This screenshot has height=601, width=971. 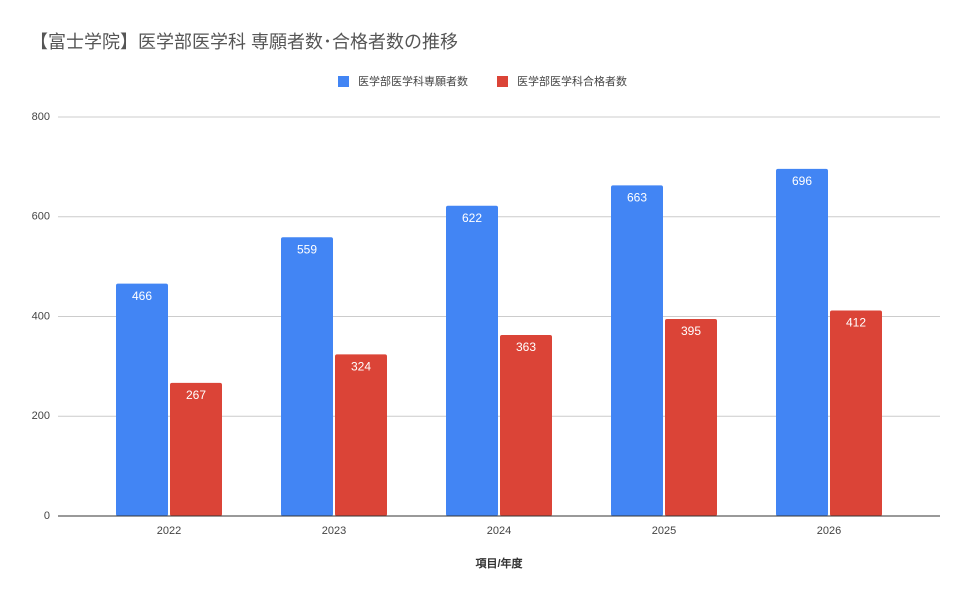 I want to click on x-tick-label: 2023, so click(x=334, y=531).